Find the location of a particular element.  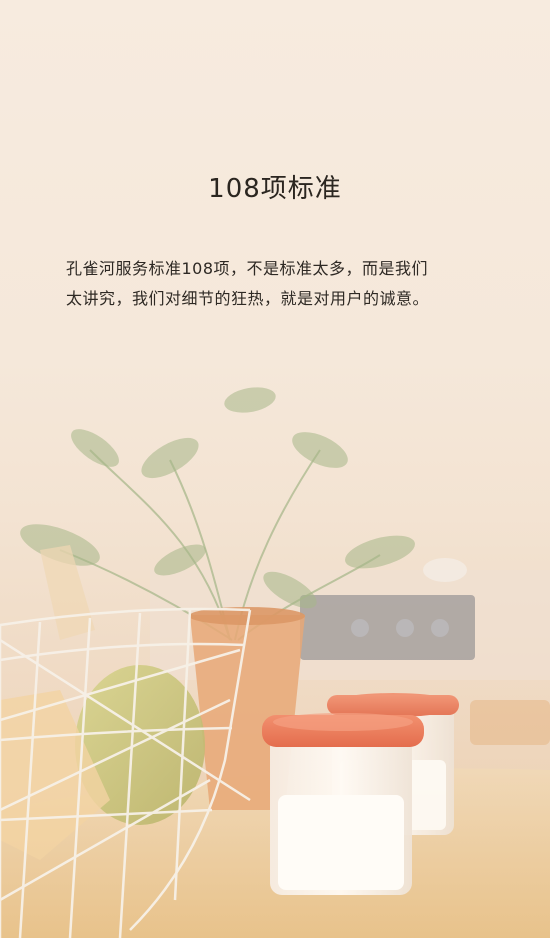

page-title: 108项标准 is located at coordinates (275, 189).